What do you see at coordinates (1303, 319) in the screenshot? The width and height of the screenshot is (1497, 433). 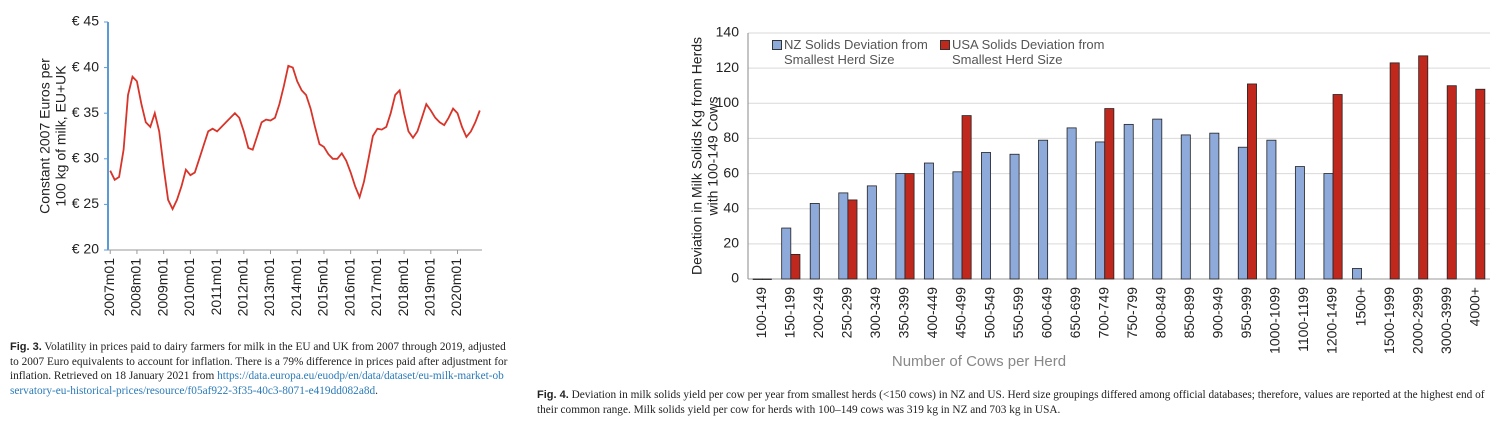 I see `x-tick-label: 1100-1199` at bounding box center [1303, 319].